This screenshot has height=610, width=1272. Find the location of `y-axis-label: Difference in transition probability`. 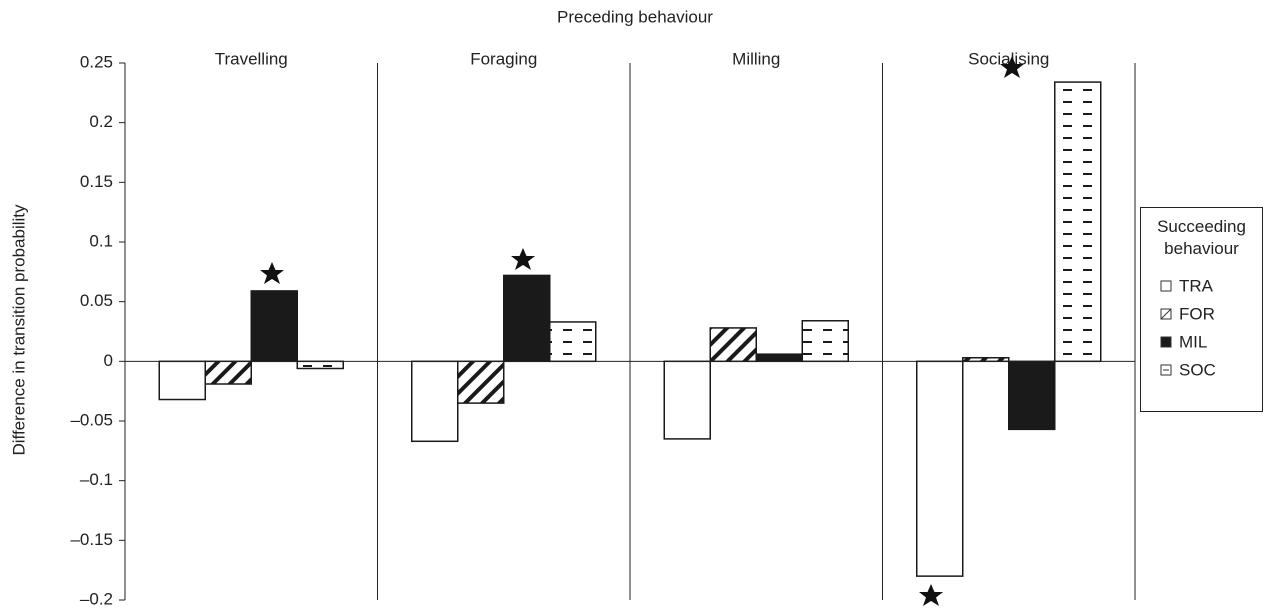

y-axis-label: Difference in transition probability is located at coordinates (18, 330).